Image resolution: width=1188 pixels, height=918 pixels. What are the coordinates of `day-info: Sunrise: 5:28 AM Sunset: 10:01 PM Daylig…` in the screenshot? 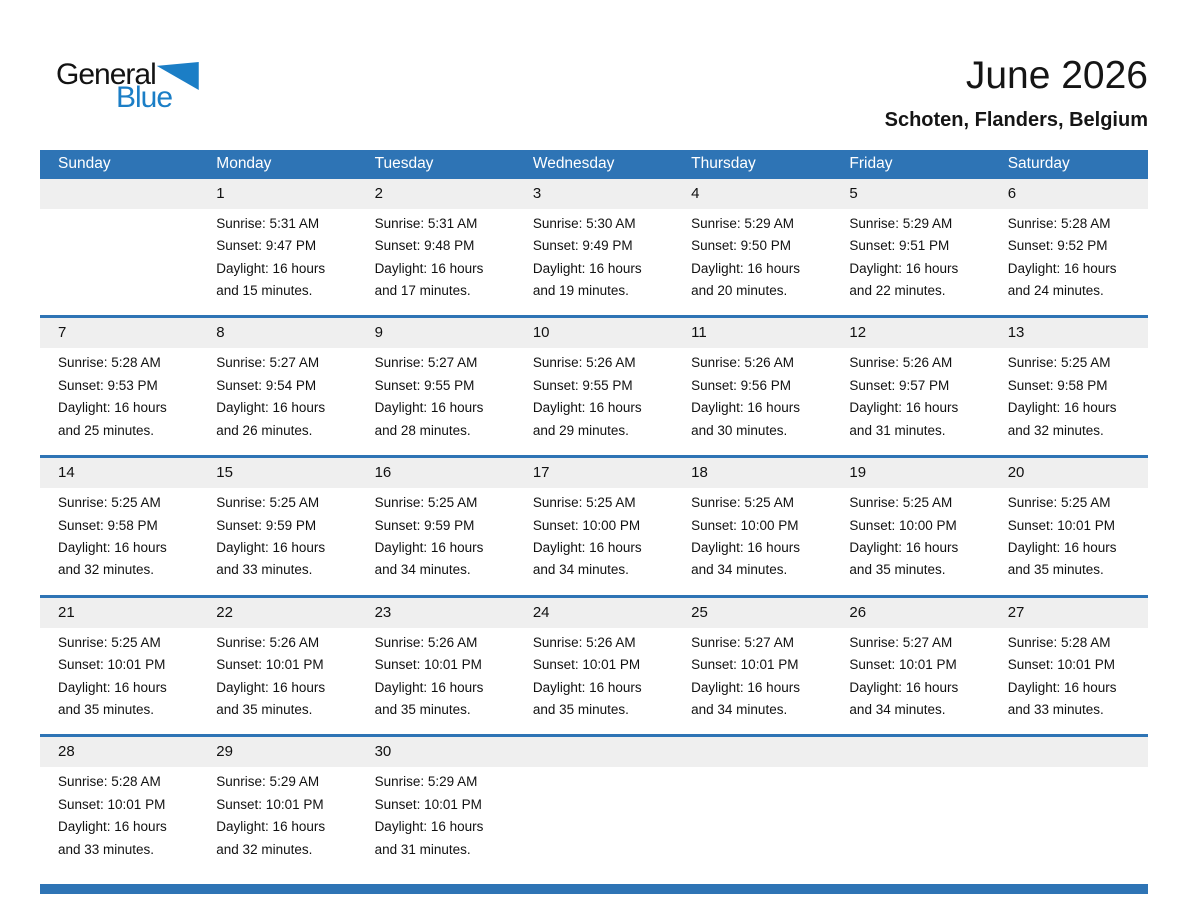 It's located at (119, 820).